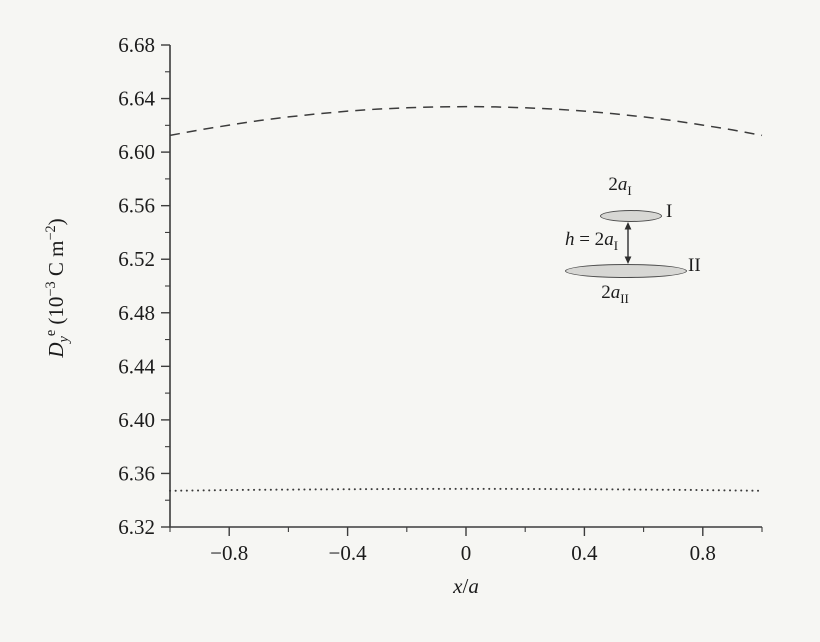 Image resolution: width=820 pixels, height=642 pixels. What do you see at coordinates (51, 233) in the screenshot?
I see `text-part: −2` at bounding box center [51, 233].